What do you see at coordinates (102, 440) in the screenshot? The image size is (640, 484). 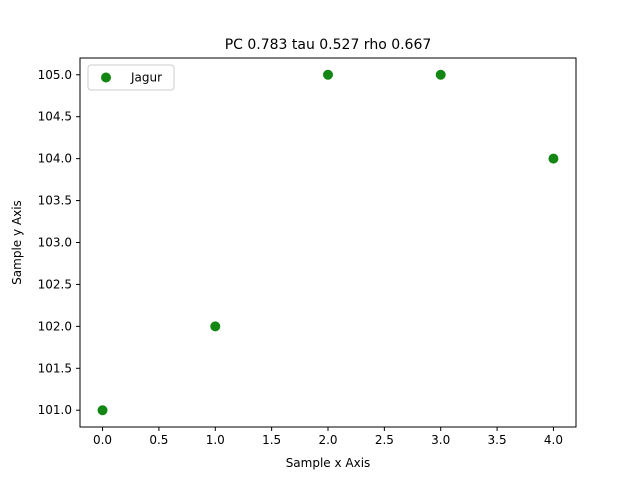 I see `x-tick-label: 0.0` at bounding box center [102, 440].